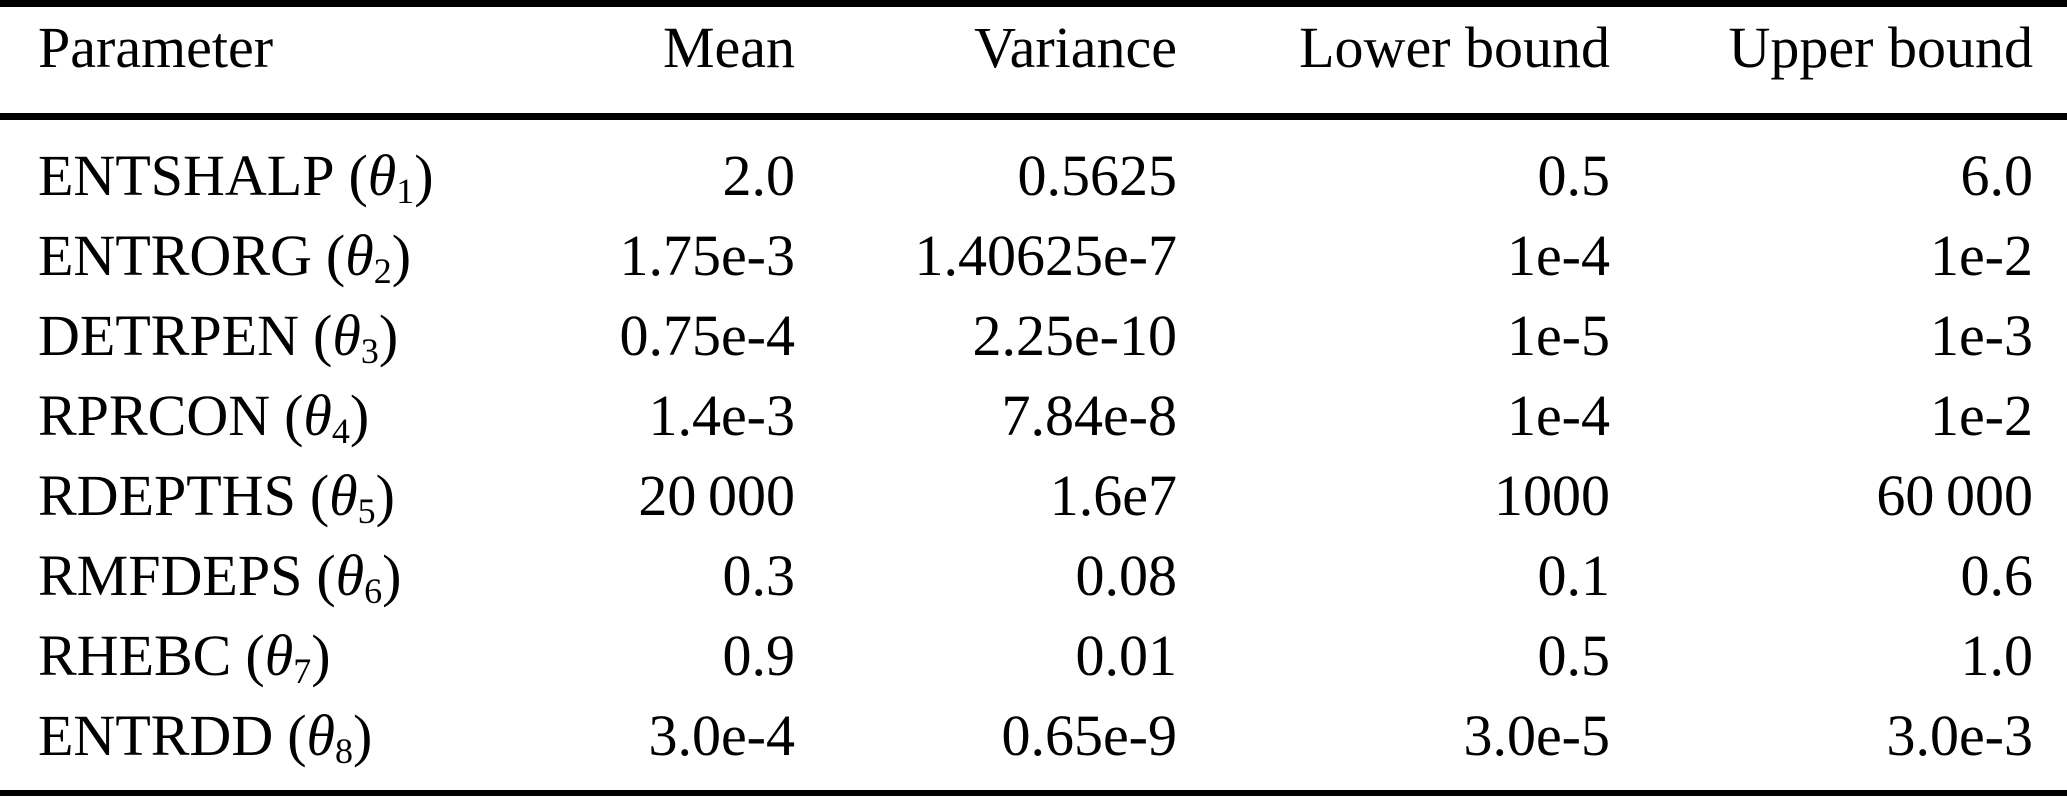  What do you see at coordinates (154, 415) in the screenshot?
I see `param-name: RPRCON` at bounding box center [154, 415].